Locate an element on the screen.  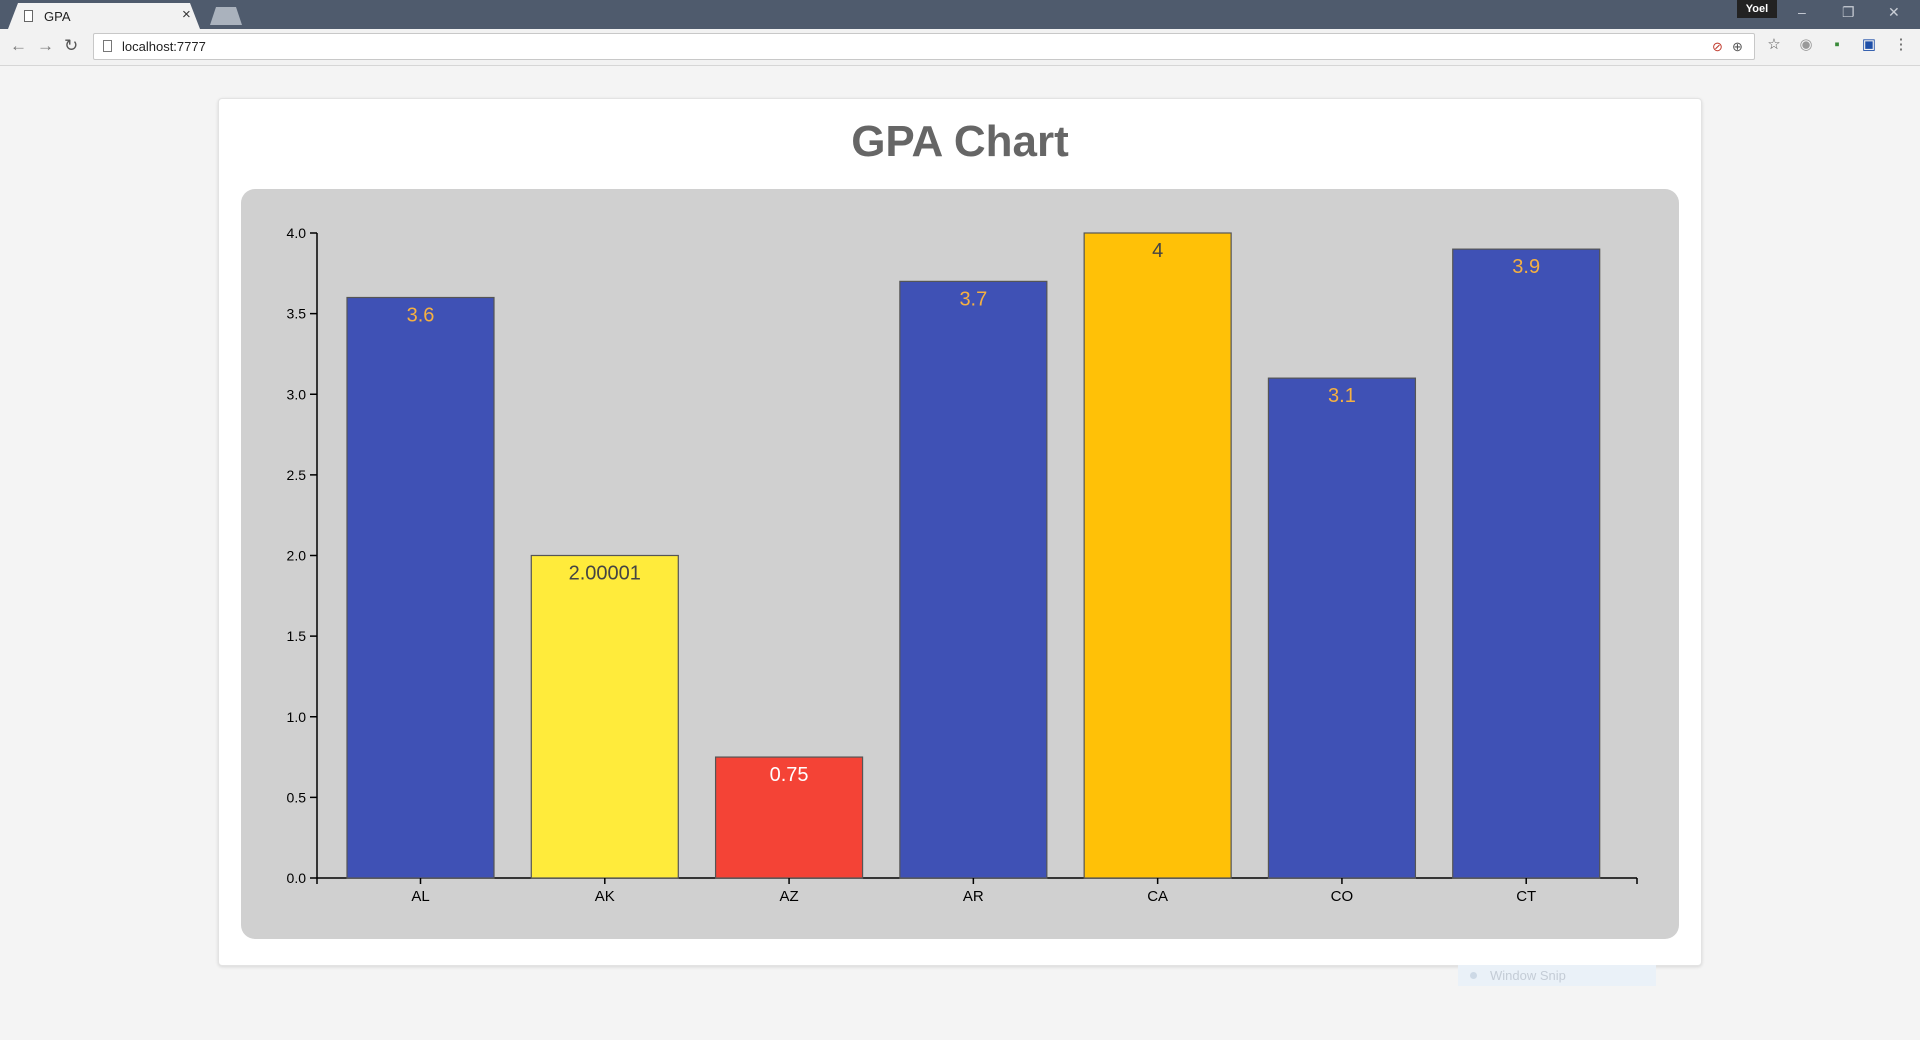
window-snip-label: Window Snip is located at coordinates (1528, 975).